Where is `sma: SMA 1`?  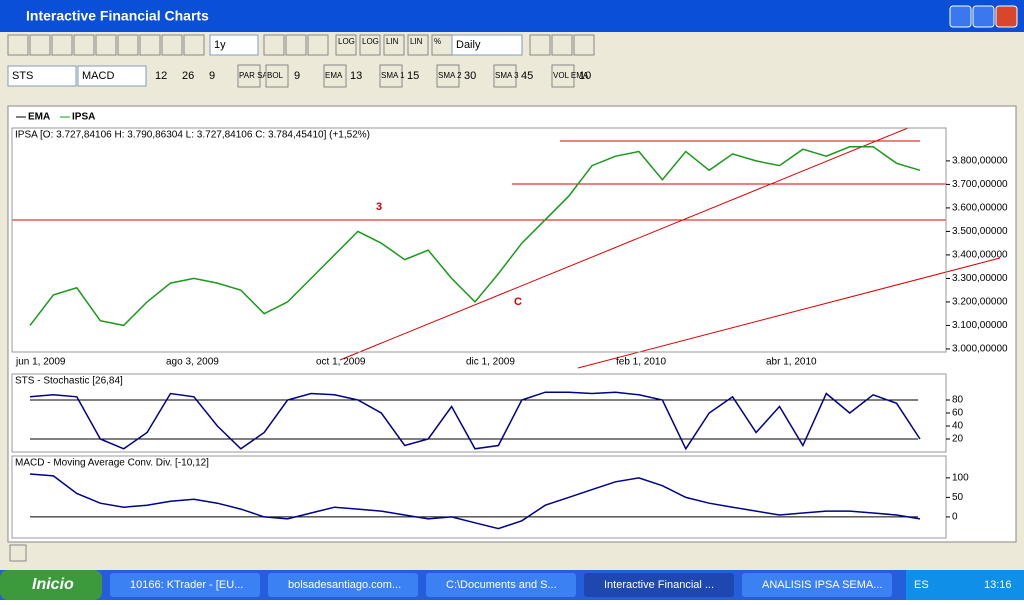 sma: SMA 1 is located at coordinates (393, 75).